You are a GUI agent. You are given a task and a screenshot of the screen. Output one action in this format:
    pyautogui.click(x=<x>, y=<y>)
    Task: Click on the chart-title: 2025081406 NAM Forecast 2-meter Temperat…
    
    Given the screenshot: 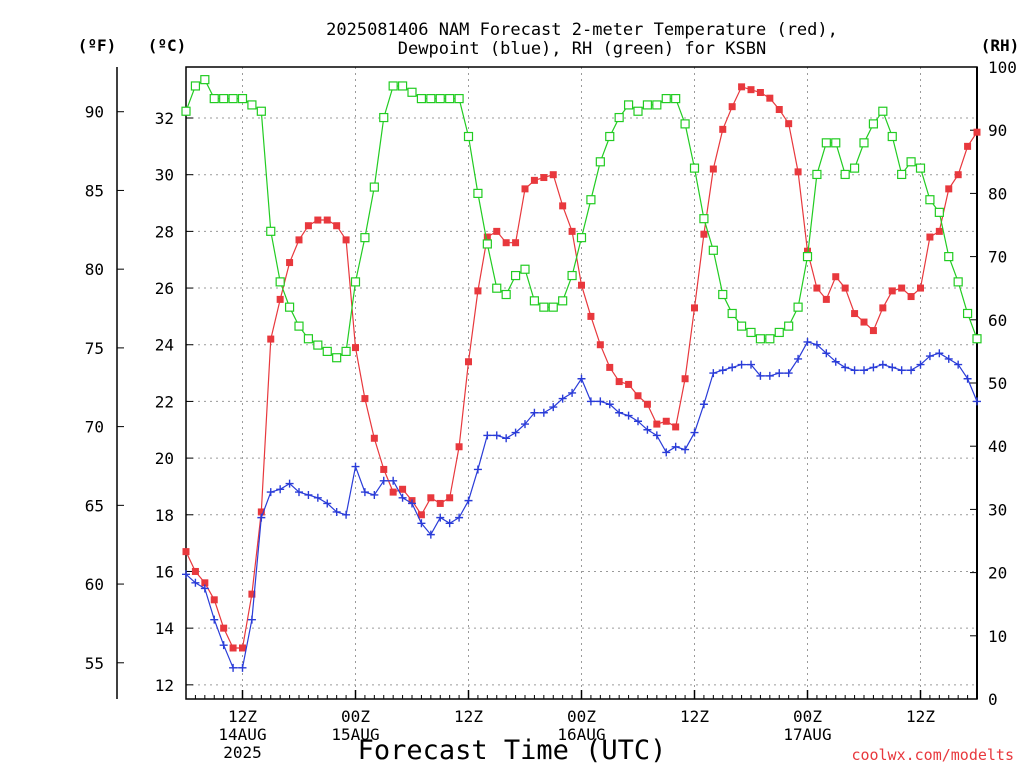 What is the action you would take?
    pyautogui.click(x=582, y=30)
    